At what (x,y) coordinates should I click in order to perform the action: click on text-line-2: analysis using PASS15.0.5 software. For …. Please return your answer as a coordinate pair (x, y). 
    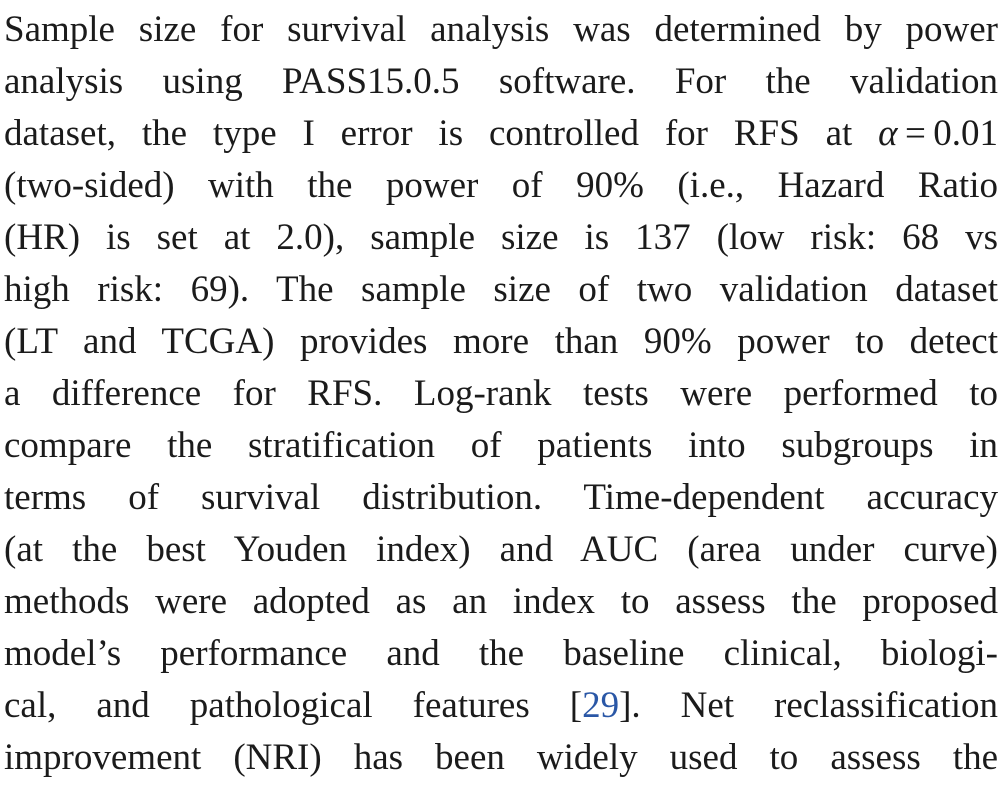
    Looking at the image, I should click on (501, 81).